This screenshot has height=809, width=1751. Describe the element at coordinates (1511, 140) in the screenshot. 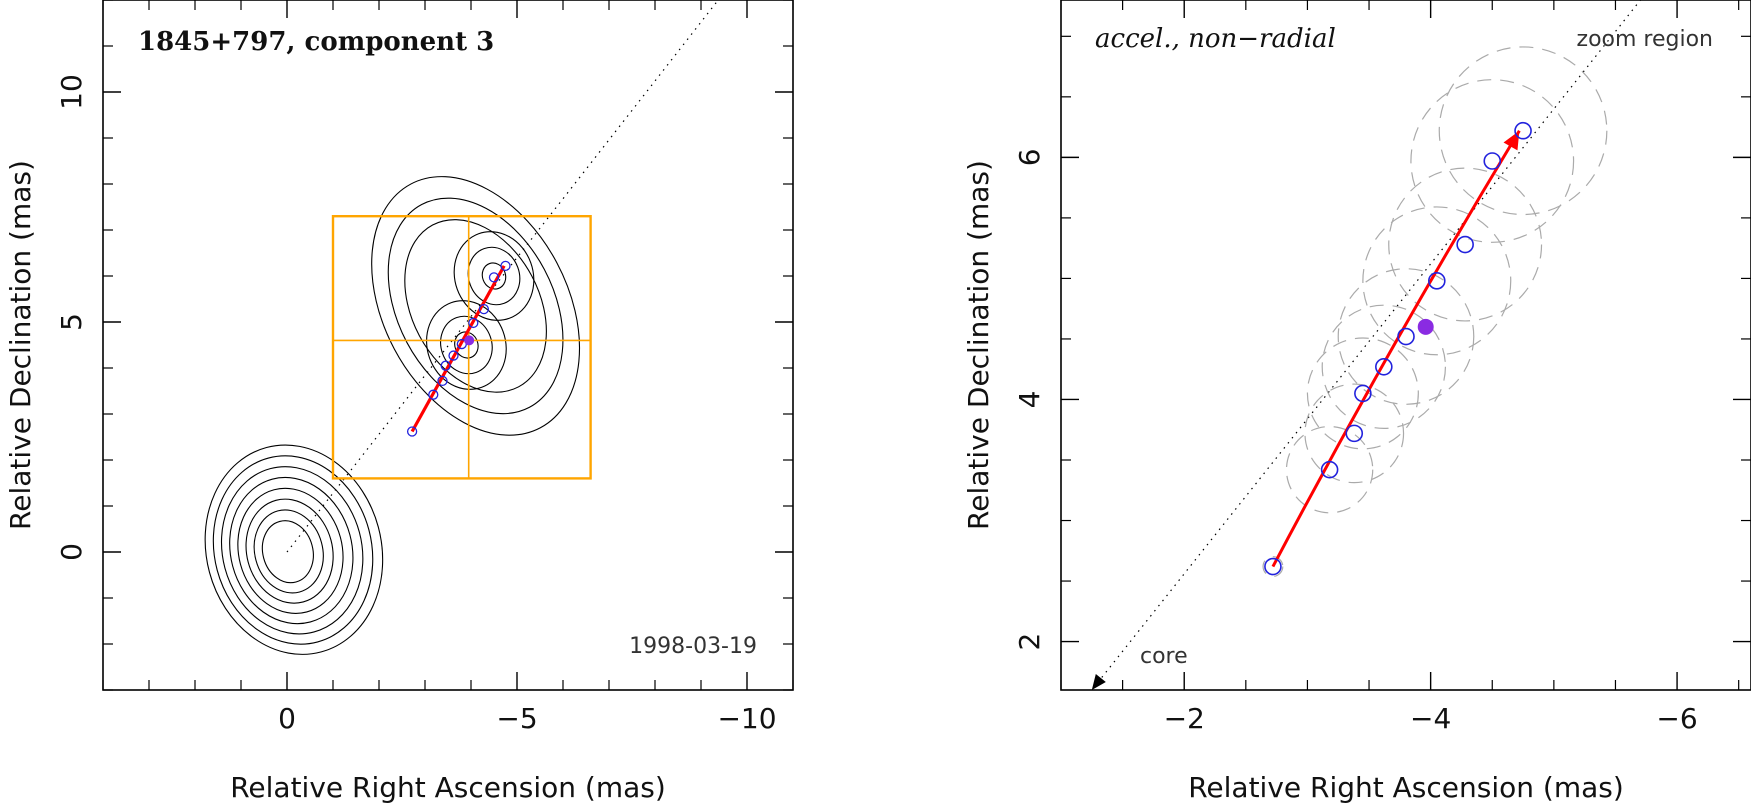

I see `trajectory-arrowhead` at that location.